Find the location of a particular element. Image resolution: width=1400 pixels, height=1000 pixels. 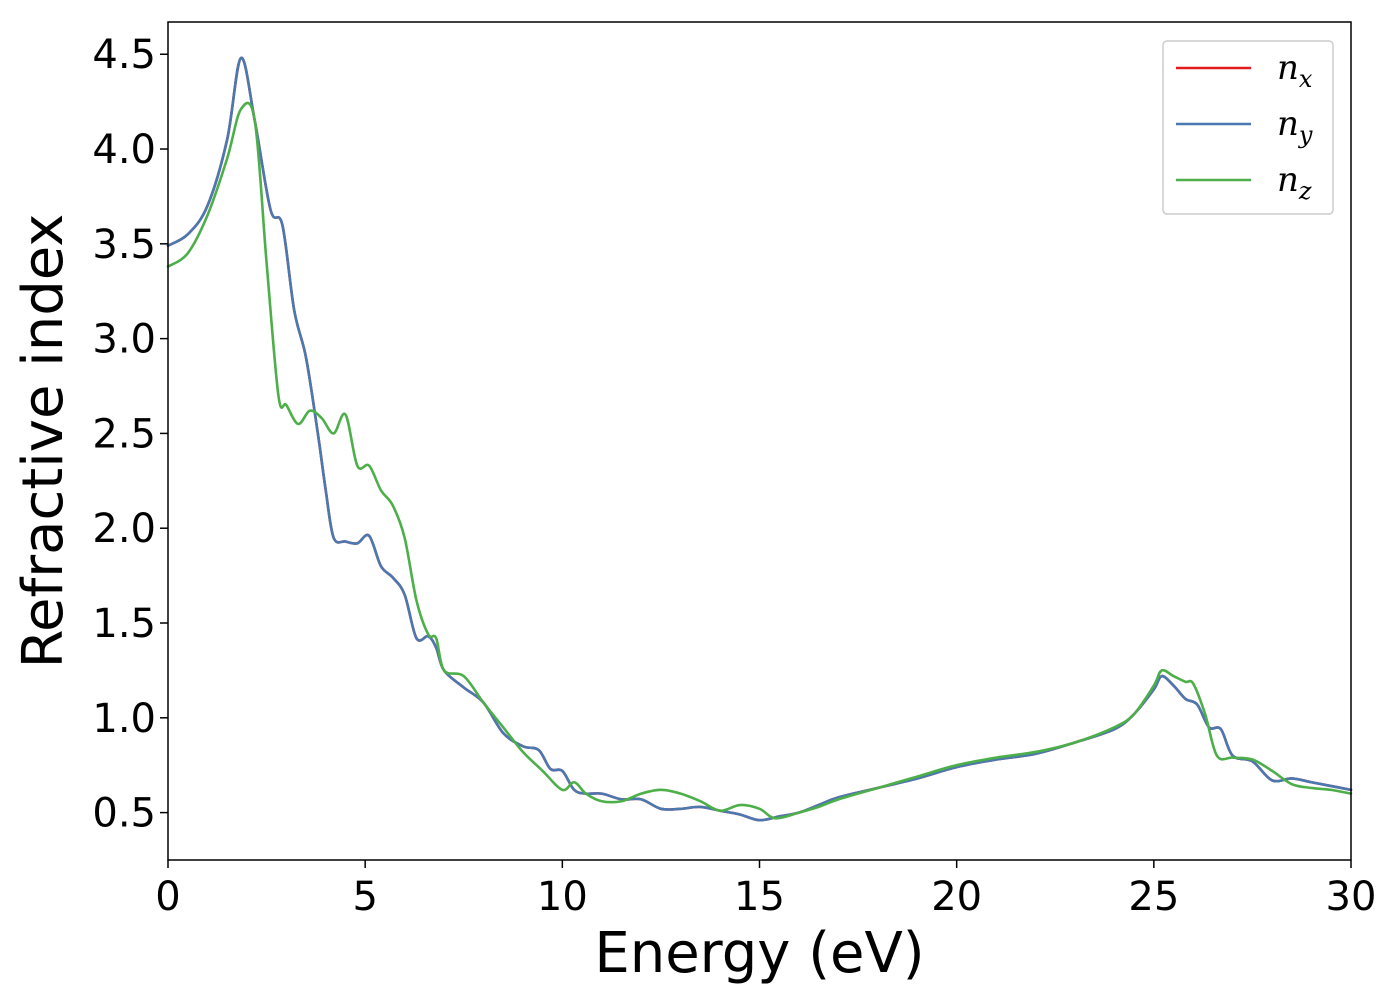

y-axis: 0.5 1.0 1.5 2.0 2.5 3.0 3.5 4.0 4.5 is located at coordinates (130, 434).